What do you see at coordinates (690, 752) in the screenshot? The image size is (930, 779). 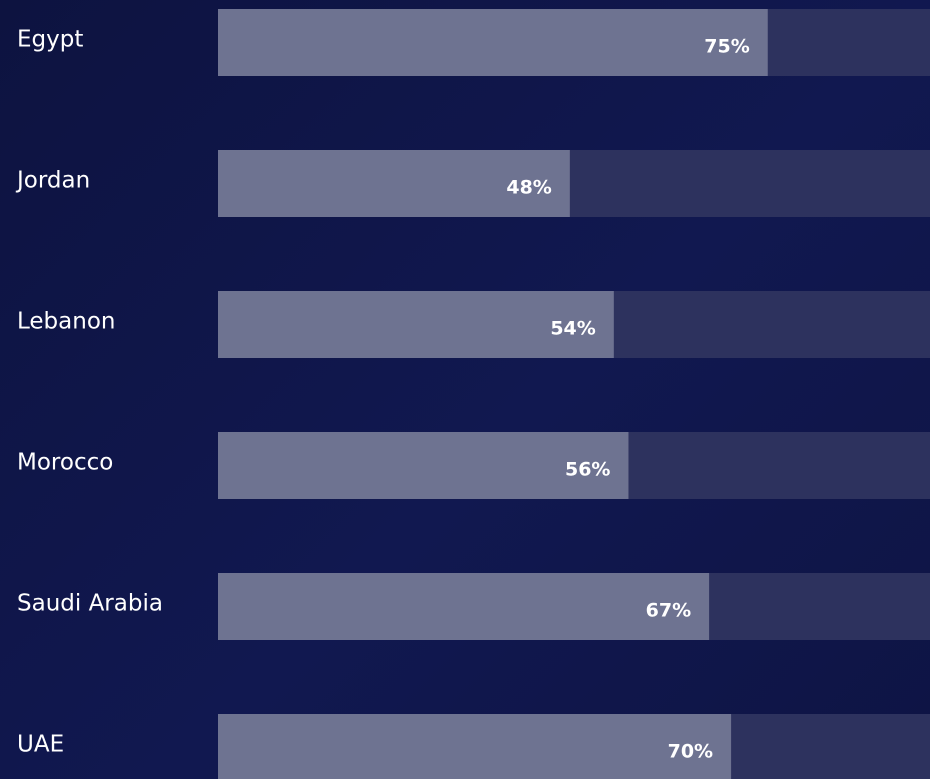 I see `value-label: 70%` at bounding box center [690, 752].